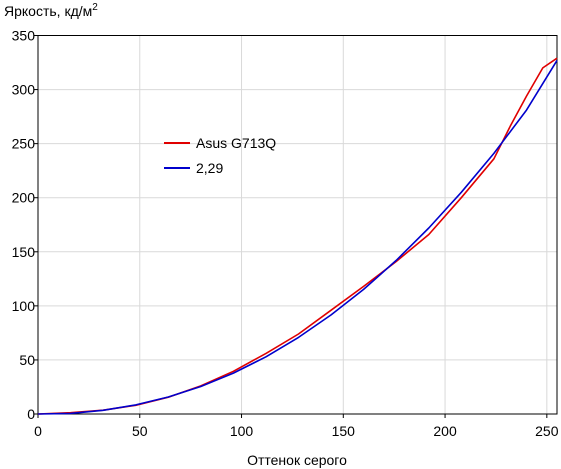 This screenshot has width=561, height=469. I want to click on x-axis-title: Оттенок серого, so click(297, 460).